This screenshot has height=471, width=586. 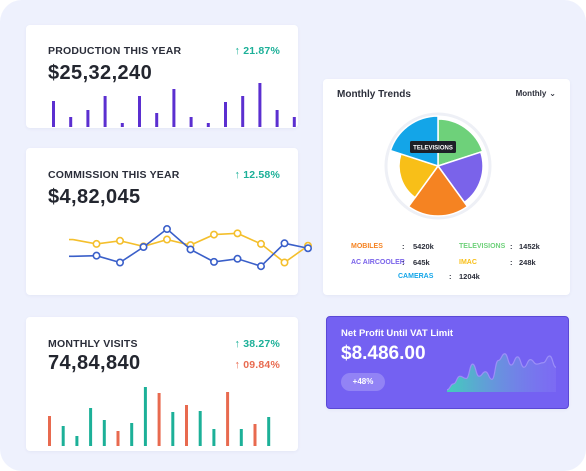 I want to click on legend-label-ac-aircooler: AC AIRCOOLER, so click(x=378, y=262).